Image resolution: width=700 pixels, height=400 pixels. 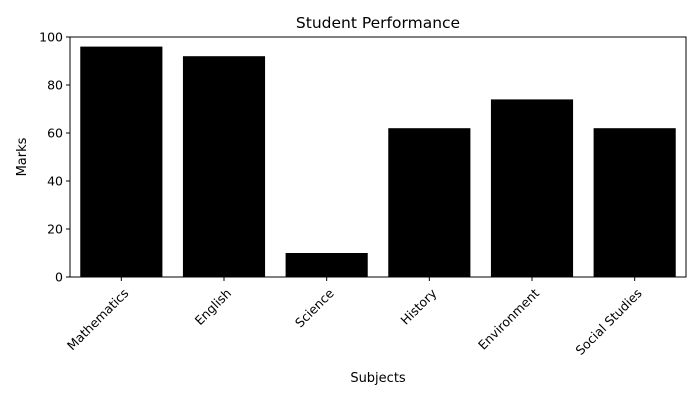 I want to click on bar-environment, so click(x=532, y=188).